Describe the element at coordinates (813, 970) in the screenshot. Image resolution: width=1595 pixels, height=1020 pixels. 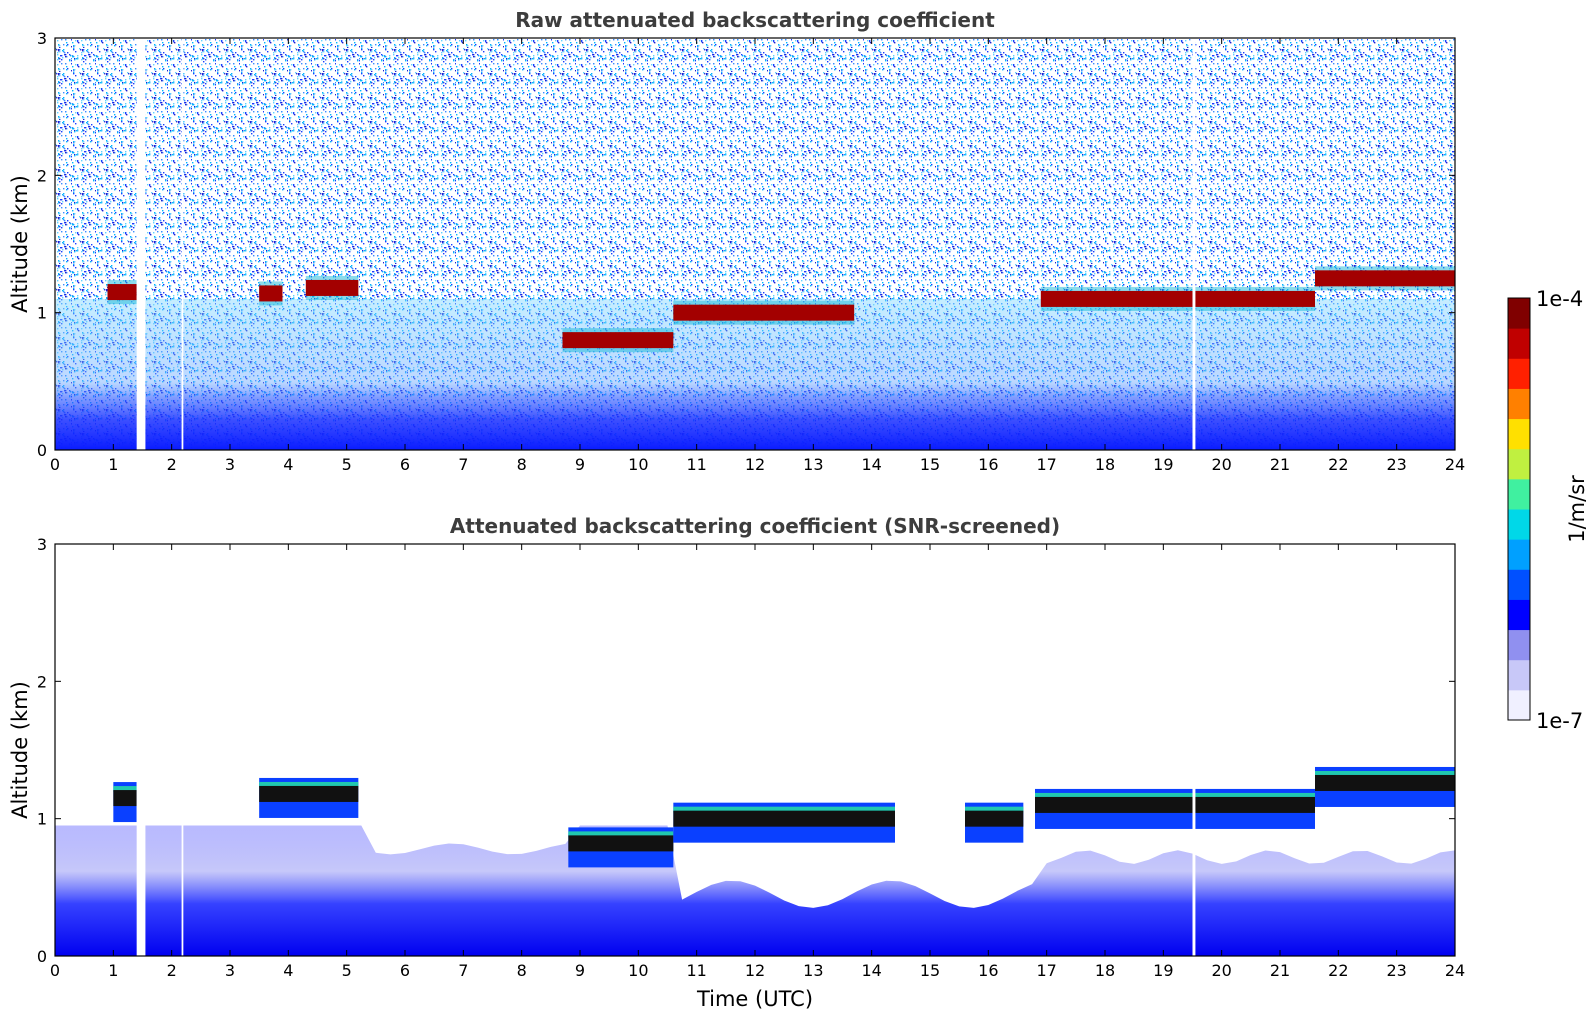
I see `x-tick-label: 13` at that location.